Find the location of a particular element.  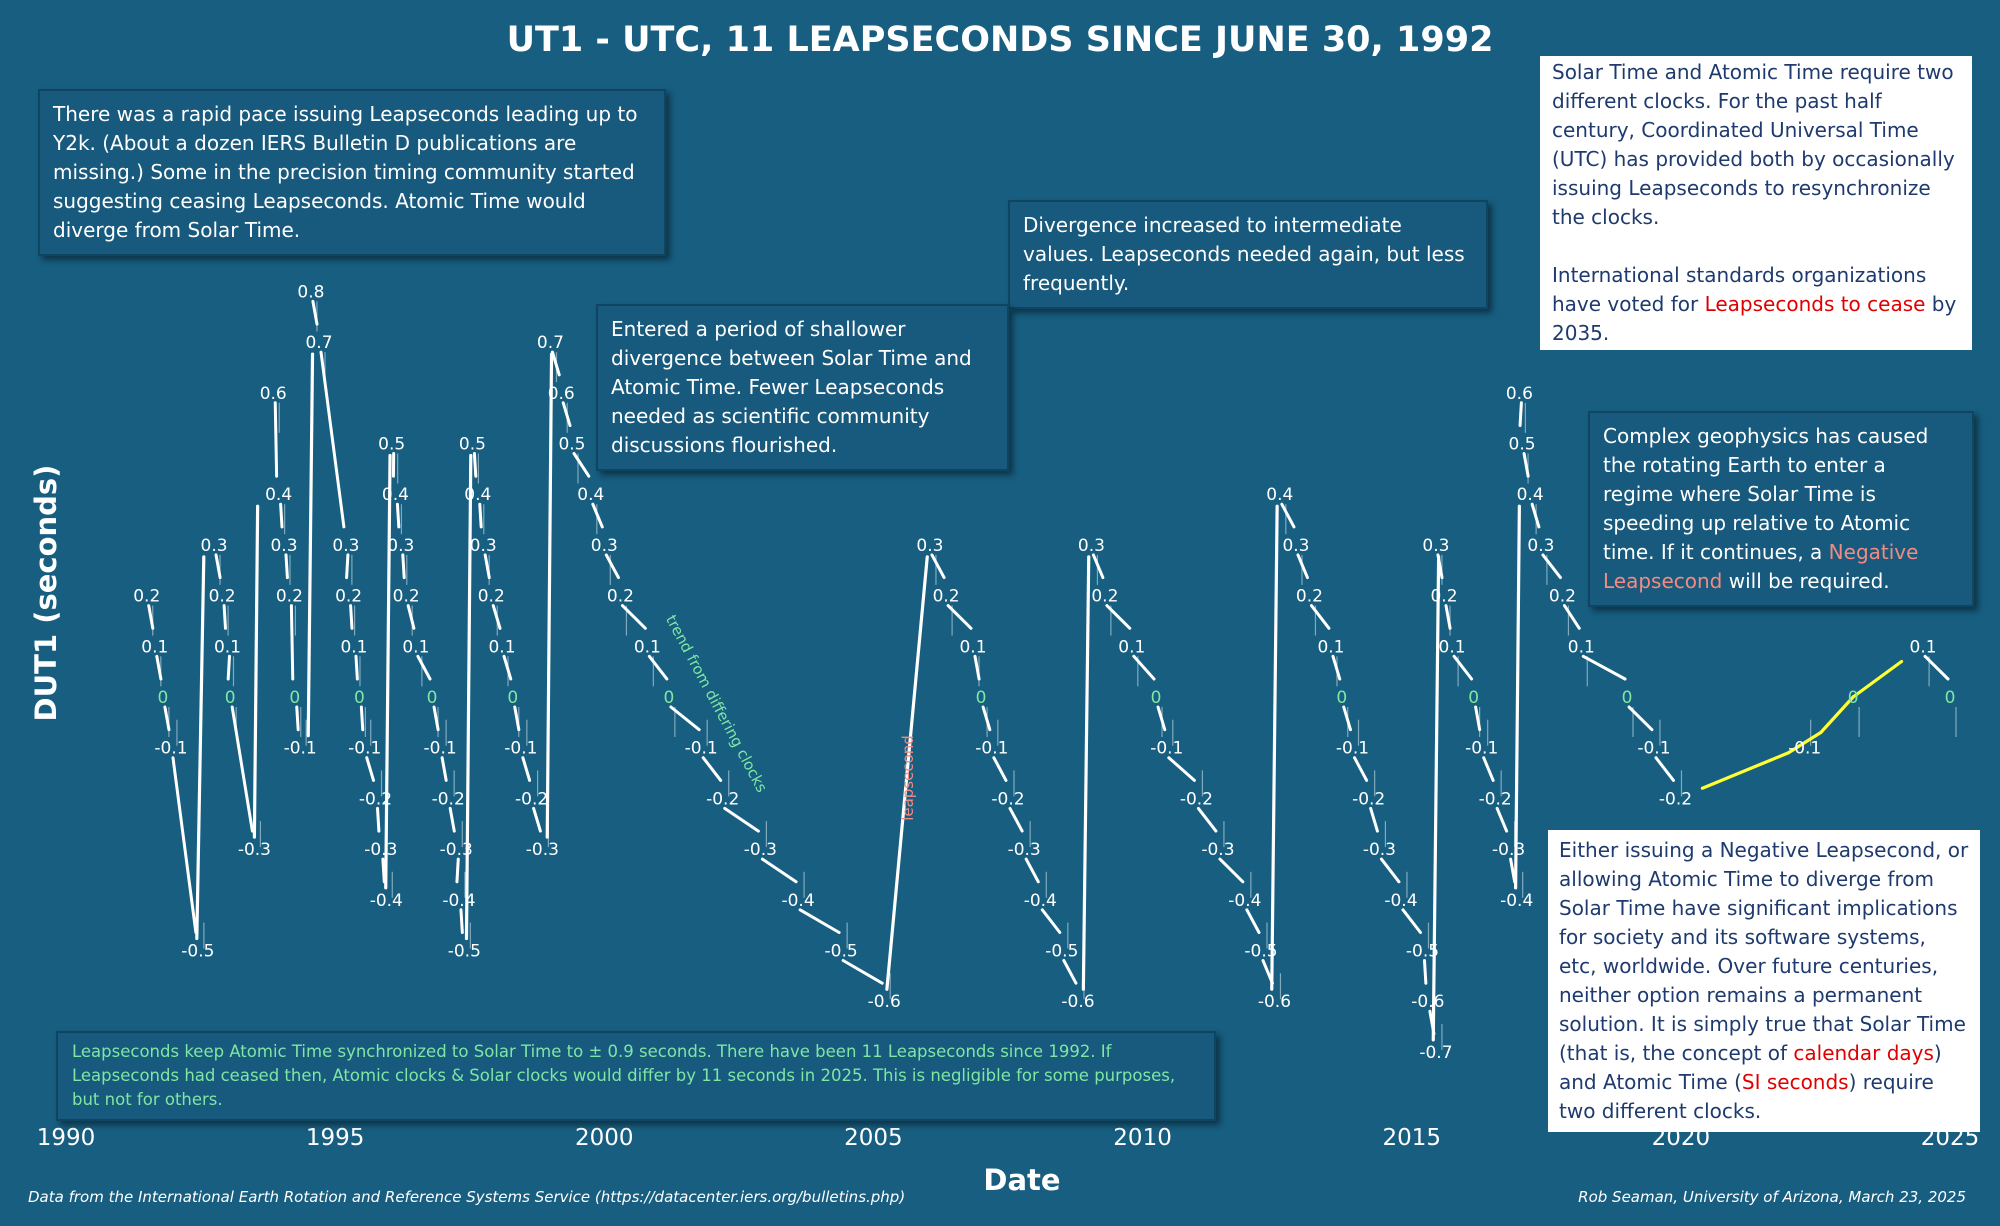

note-two-clocks-p2b: by 2035. is located at coordinates (1754, 318).